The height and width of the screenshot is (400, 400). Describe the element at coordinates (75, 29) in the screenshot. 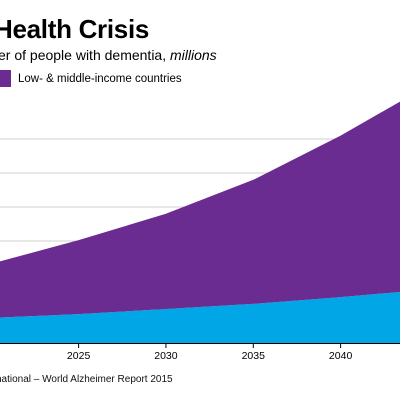

I see `chart-title: Health Crisis` at that location.